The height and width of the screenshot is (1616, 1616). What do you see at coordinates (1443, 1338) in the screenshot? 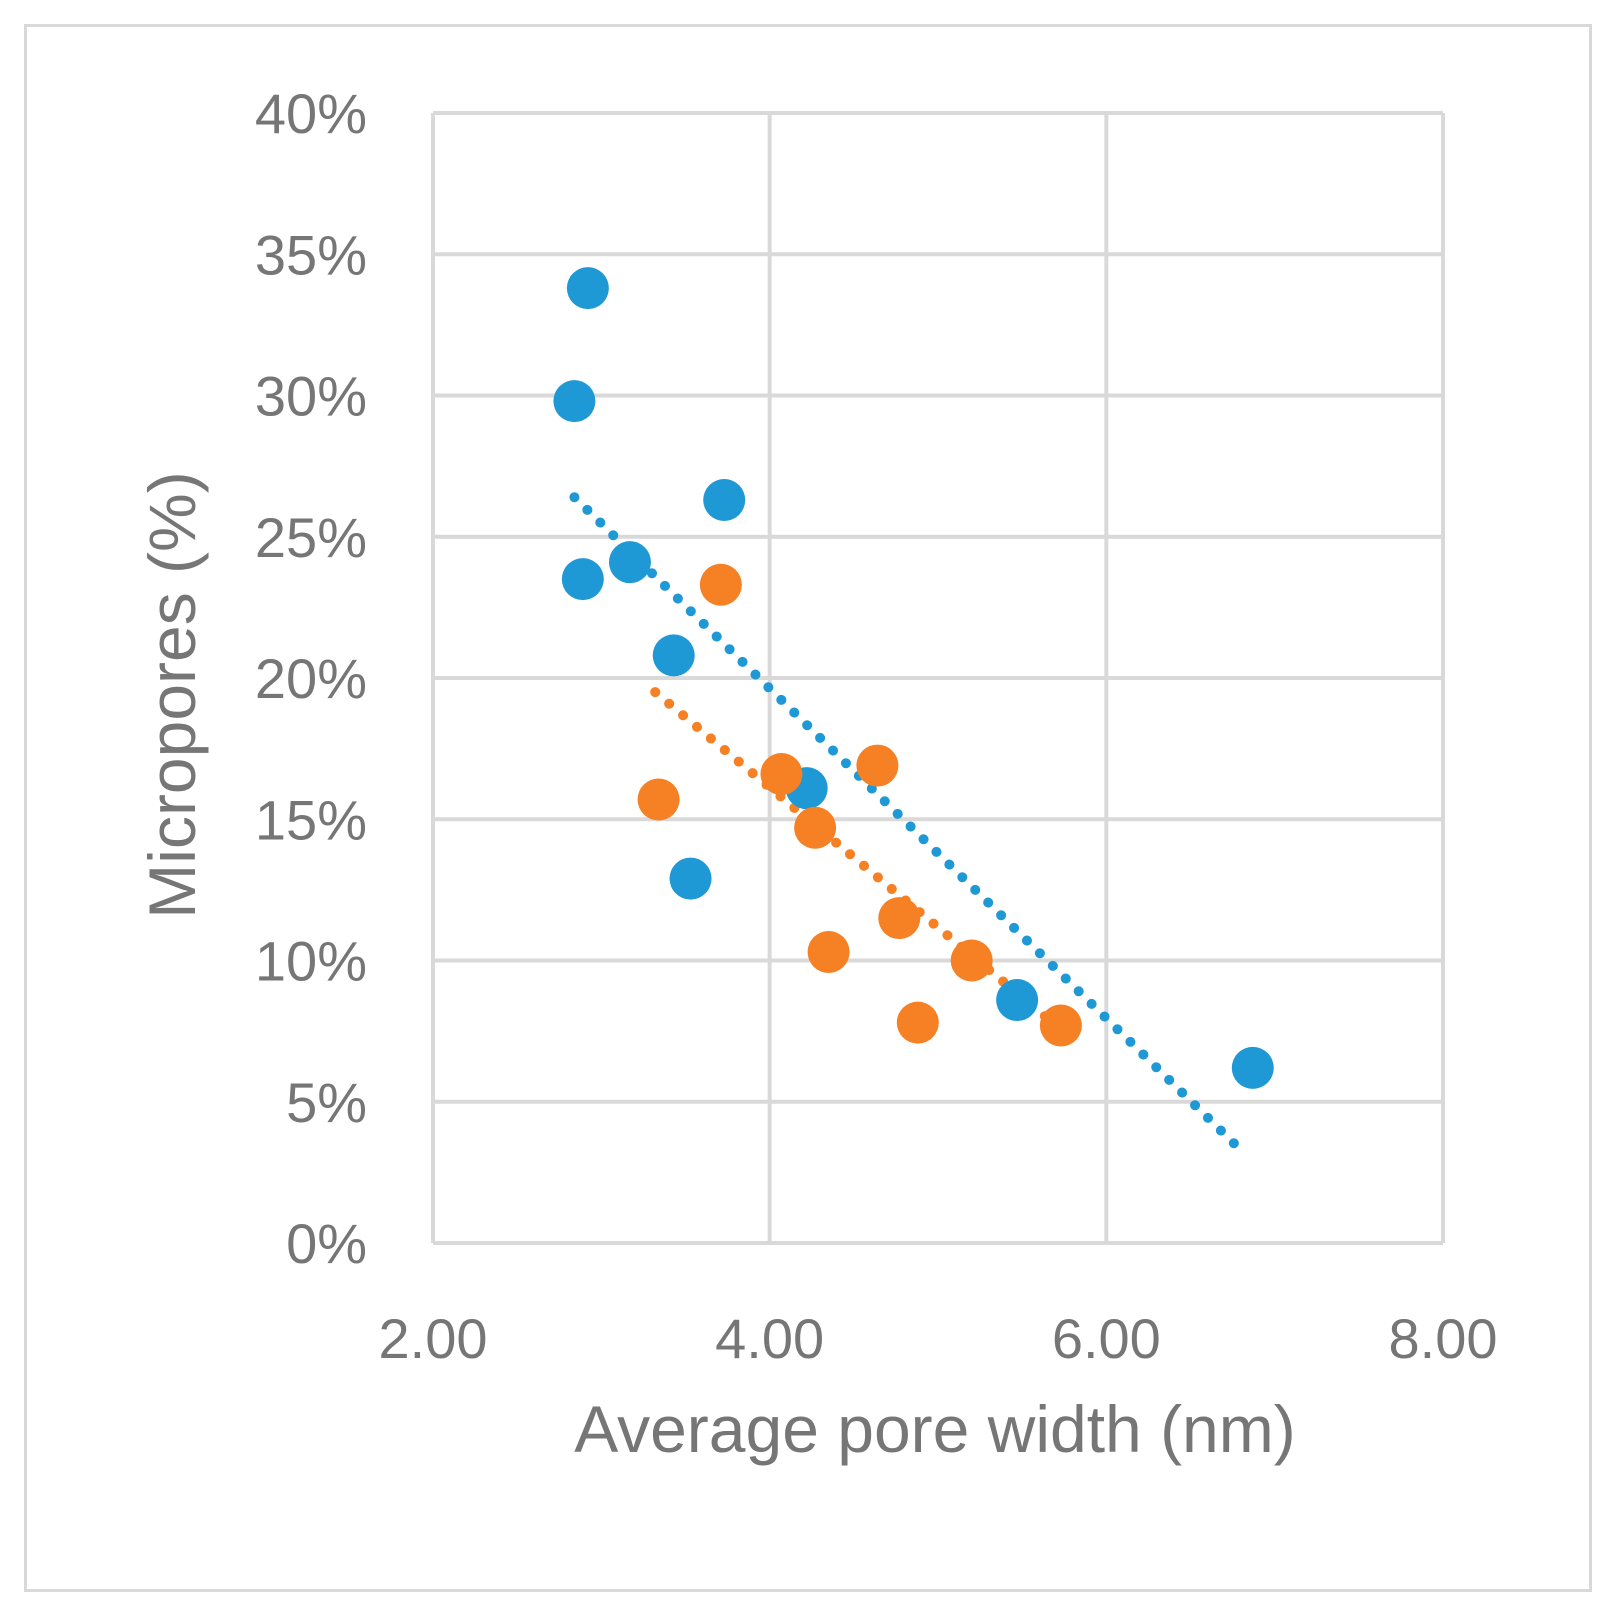
I see `x-tick-label: 8.00` at bounding box center [1443, 1338].